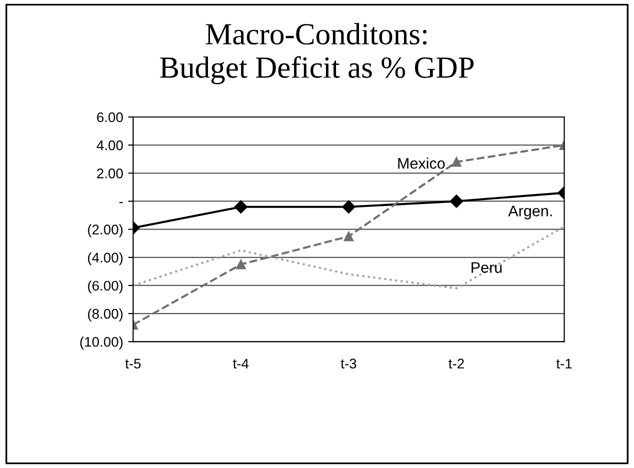 Image resolution: width=634 pixels, height=468 pixels. I want to click on y-tick-label: (2.00), so click(105, 231).